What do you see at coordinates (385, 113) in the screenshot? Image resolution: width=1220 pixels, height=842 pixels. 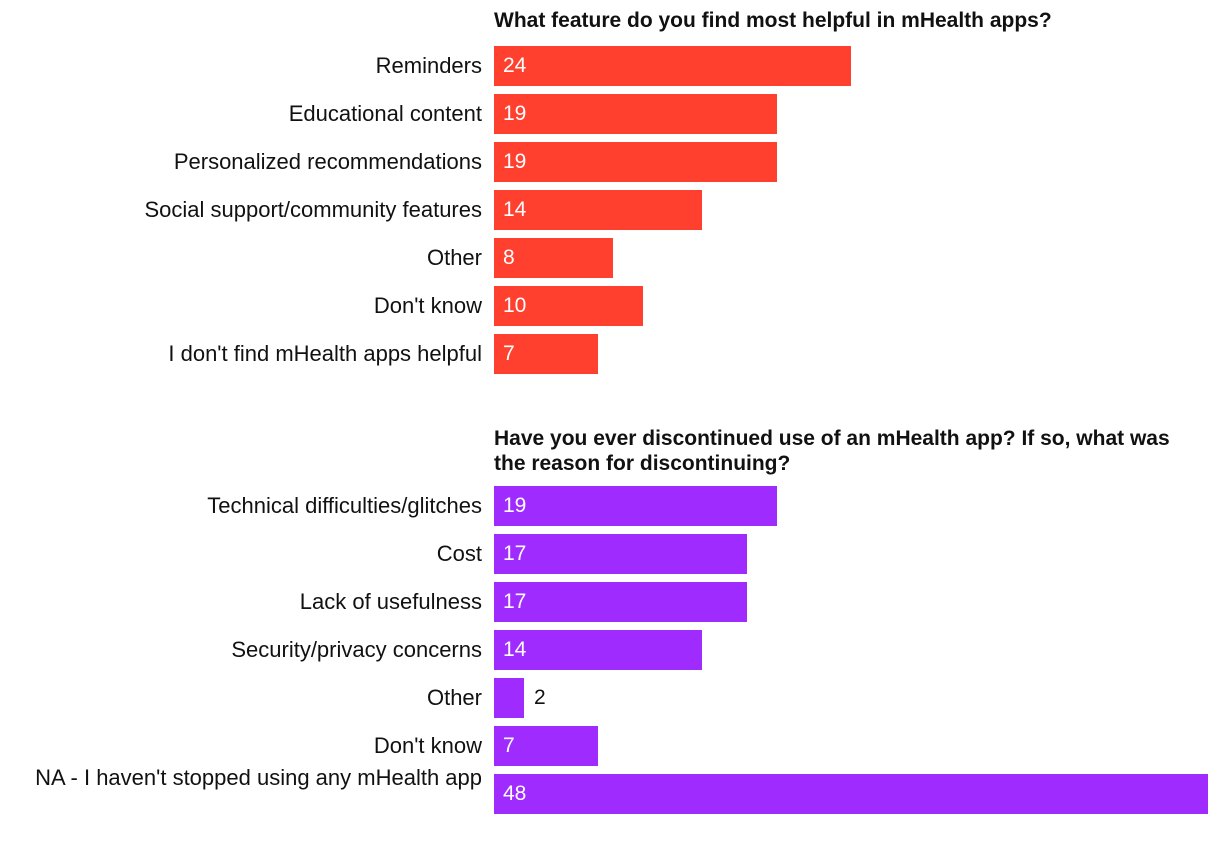 I see `category-label-1-2: Educational content` at bounding box center [385, 113].